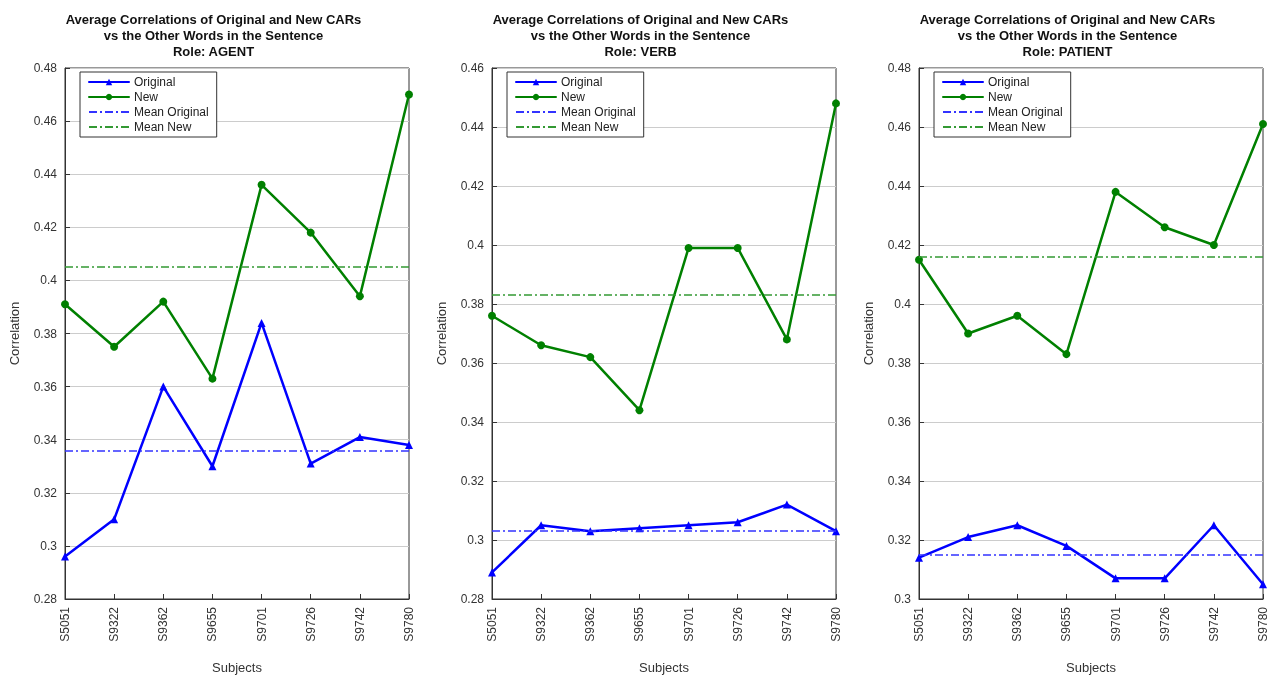 The width and height of the screenshot is (1282, 679). What do you see at coordinates (45, 599) in the screenshot?
I see `y-tick-label: 0.28` at bounding box center [45, 599].